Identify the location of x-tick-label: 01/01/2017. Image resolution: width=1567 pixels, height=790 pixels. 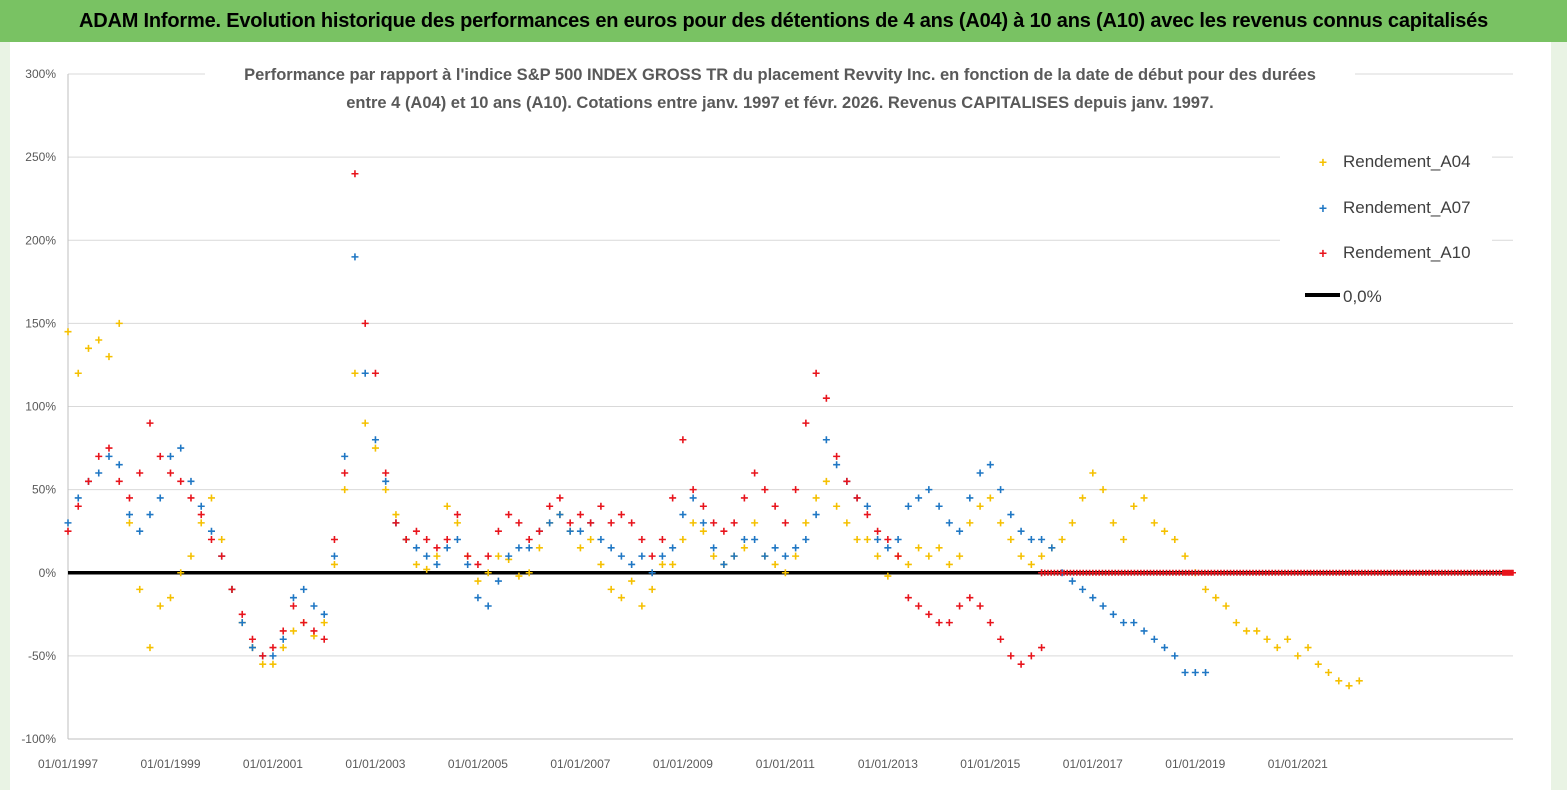
(1093, 764).